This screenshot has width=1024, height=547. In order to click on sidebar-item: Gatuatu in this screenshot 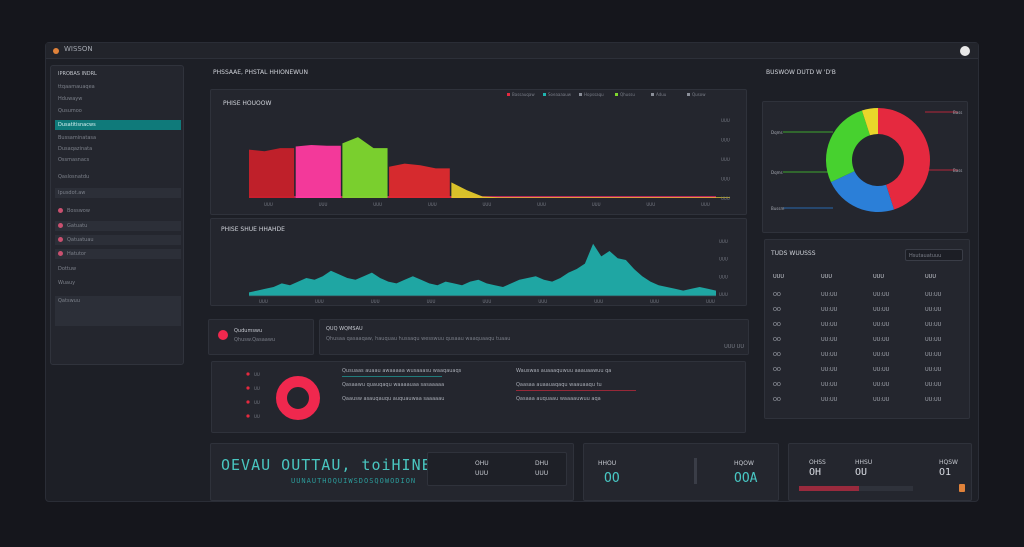, I will do `click(118, 226)`.